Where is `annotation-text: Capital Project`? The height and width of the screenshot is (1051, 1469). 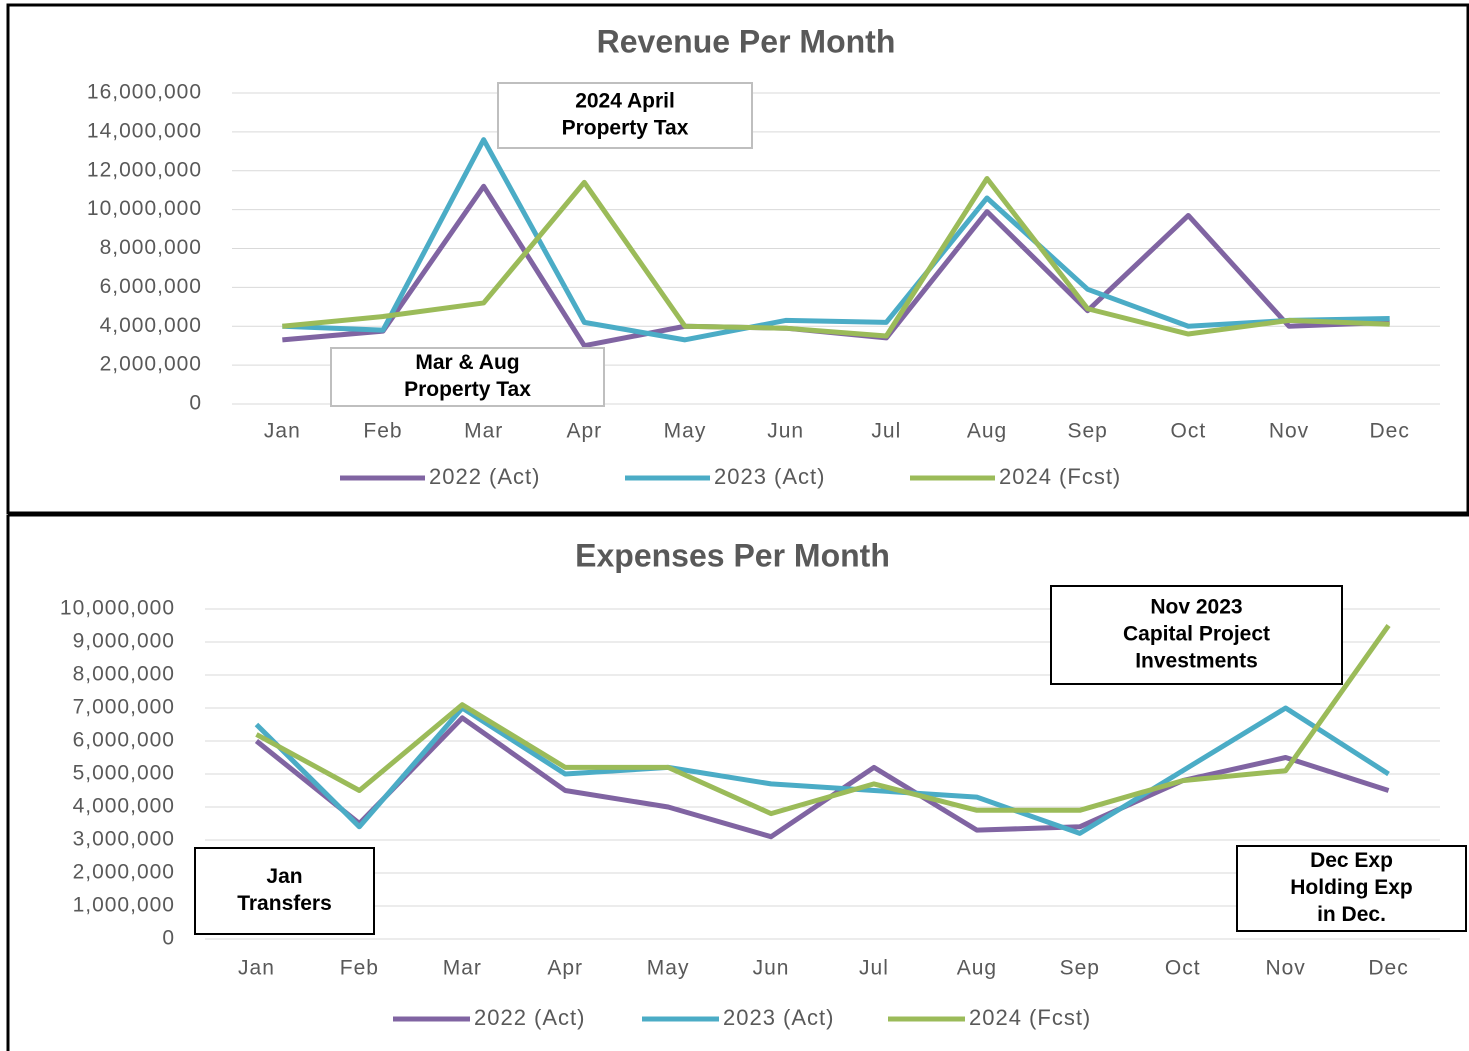 annotation-text: Capital Project is located at coordinates (1196, 634).